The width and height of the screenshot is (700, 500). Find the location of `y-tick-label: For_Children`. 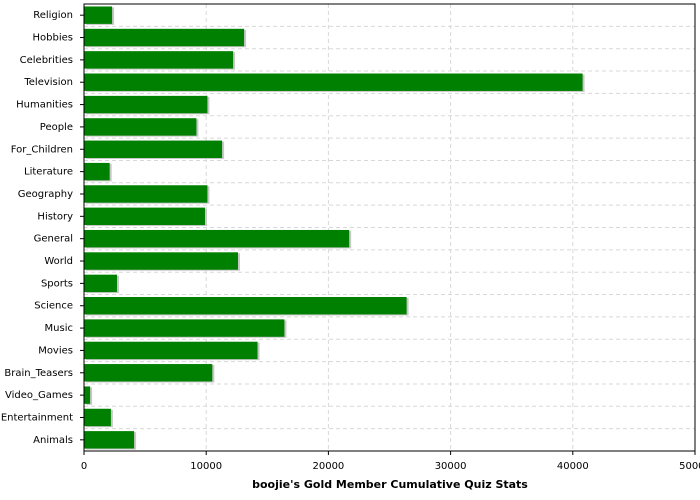

y-tick-label: For_Children is located at coordinates (42, 149).